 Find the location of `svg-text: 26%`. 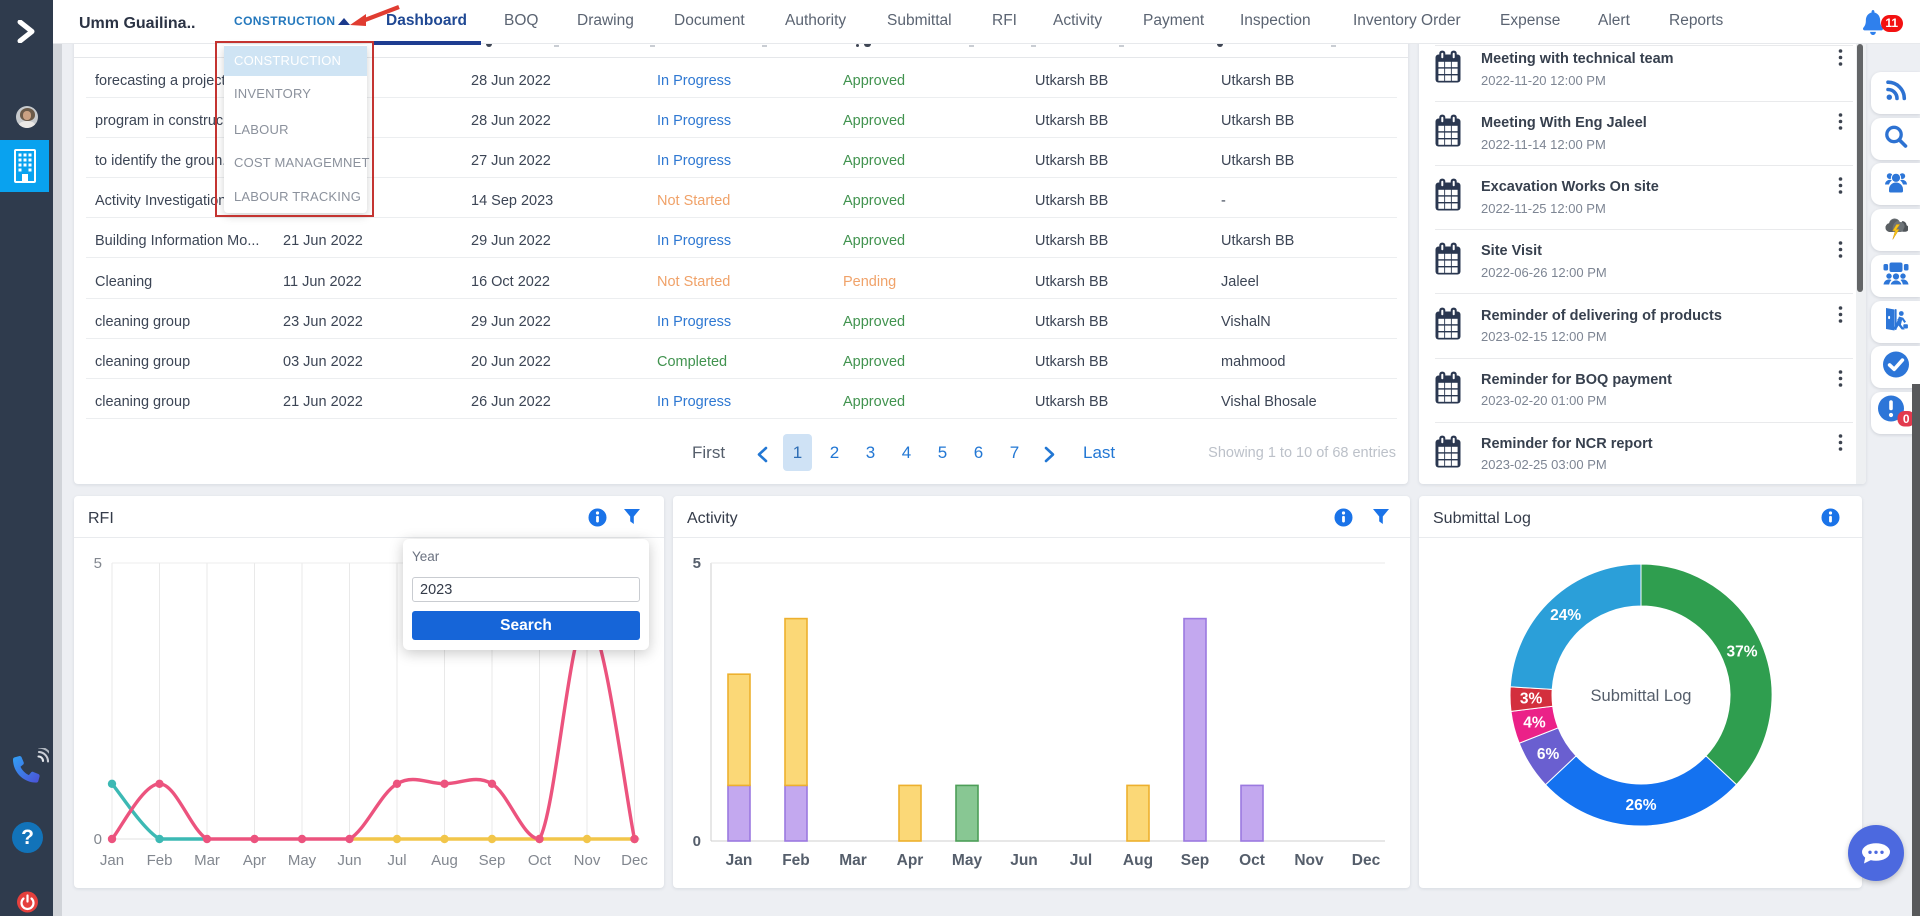

svg-text: 26% is located at coordinates (1640, 805).